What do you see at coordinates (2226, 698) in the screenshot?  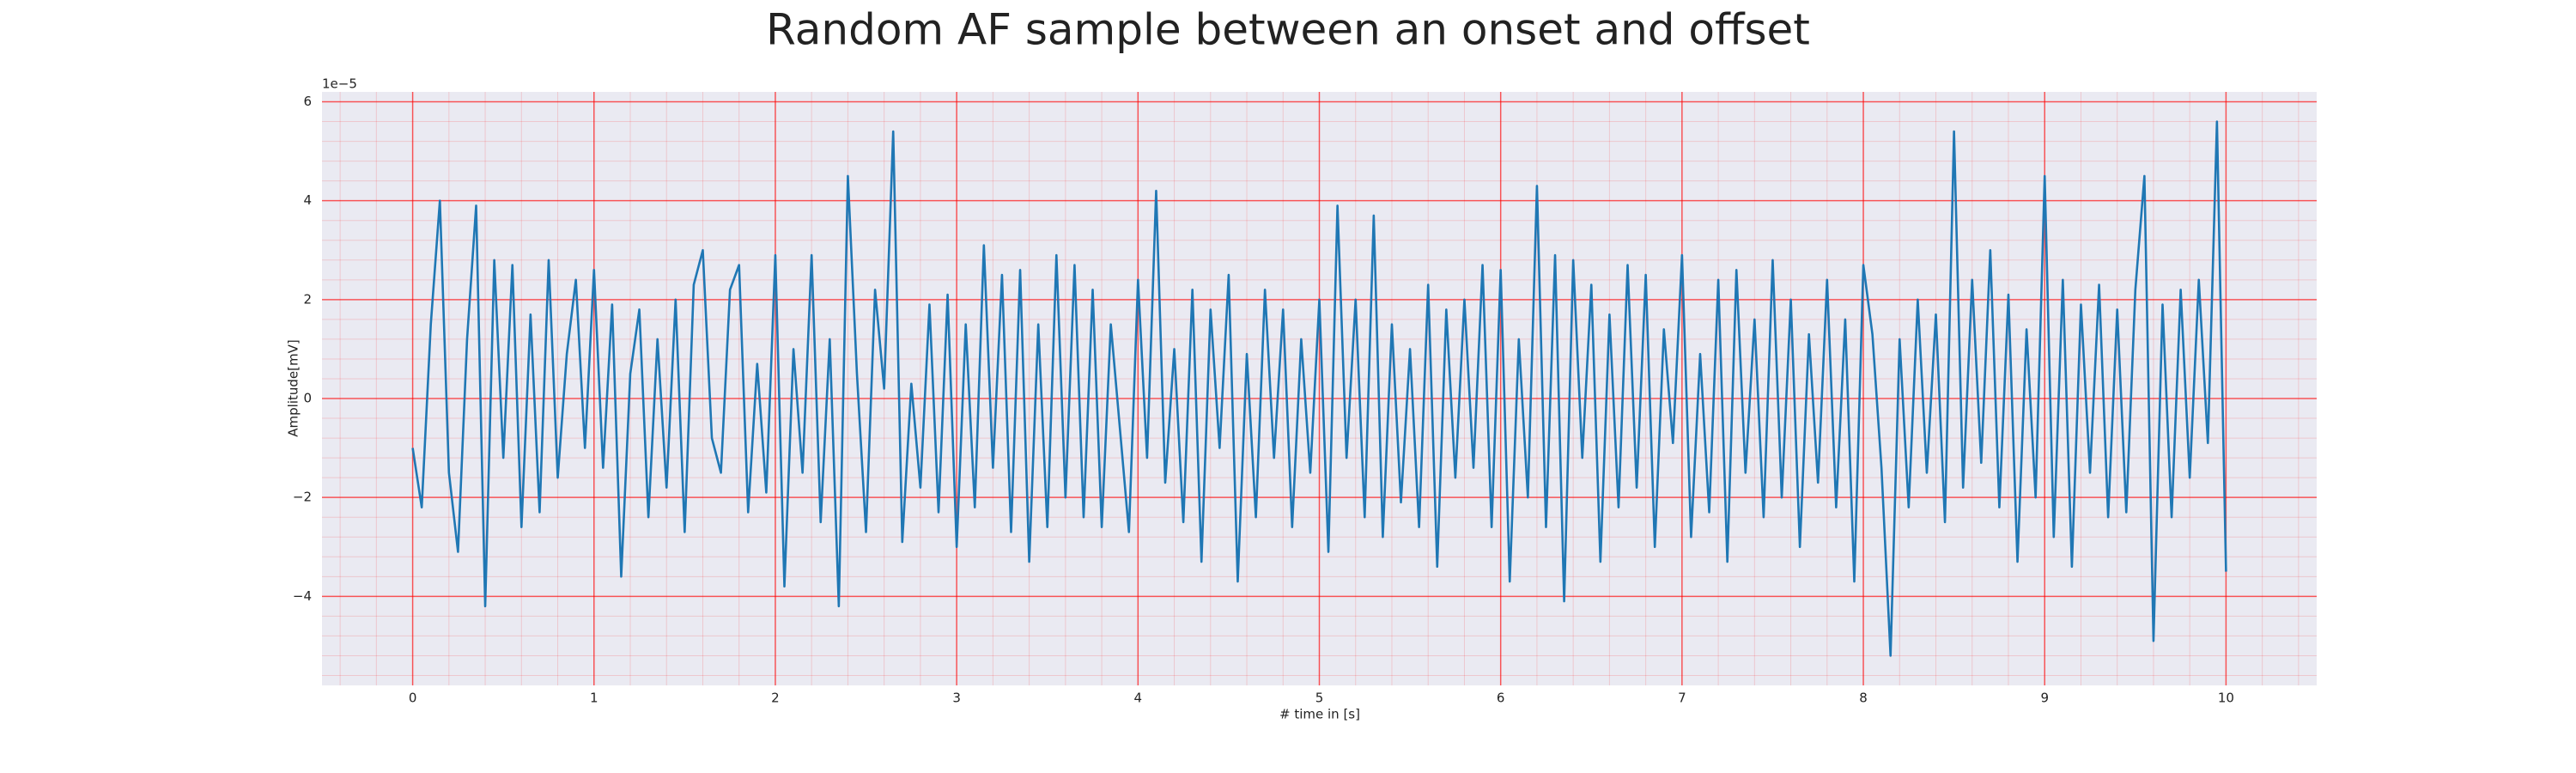 I see `x-tick-label: 10` at bounding box center [2226, 698].